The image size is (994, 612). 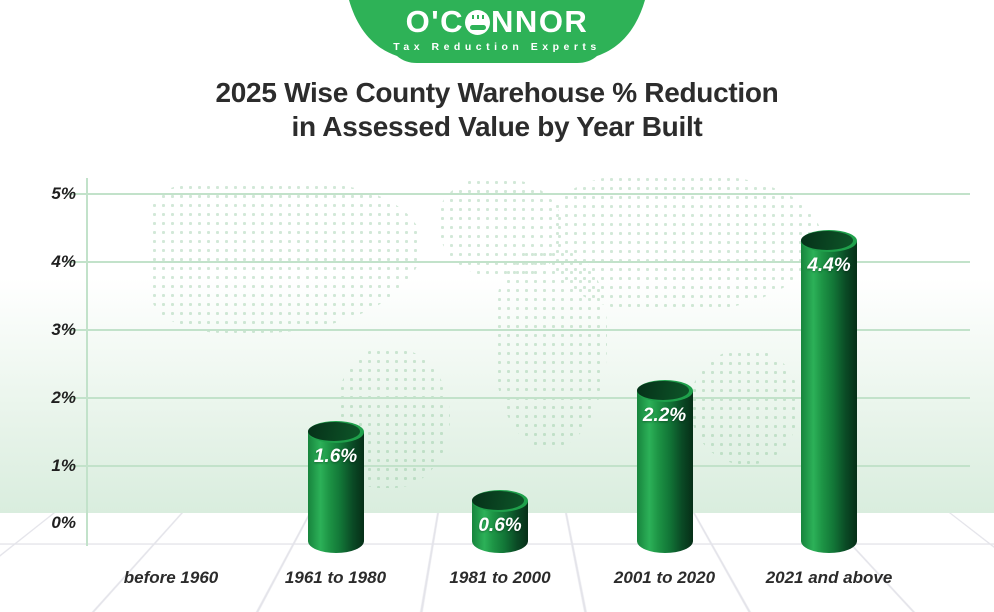 What do you see at coordinates (744, 407) in the screenshot?
I see `world-map-dots-australia` at bounding box center [744, 407].